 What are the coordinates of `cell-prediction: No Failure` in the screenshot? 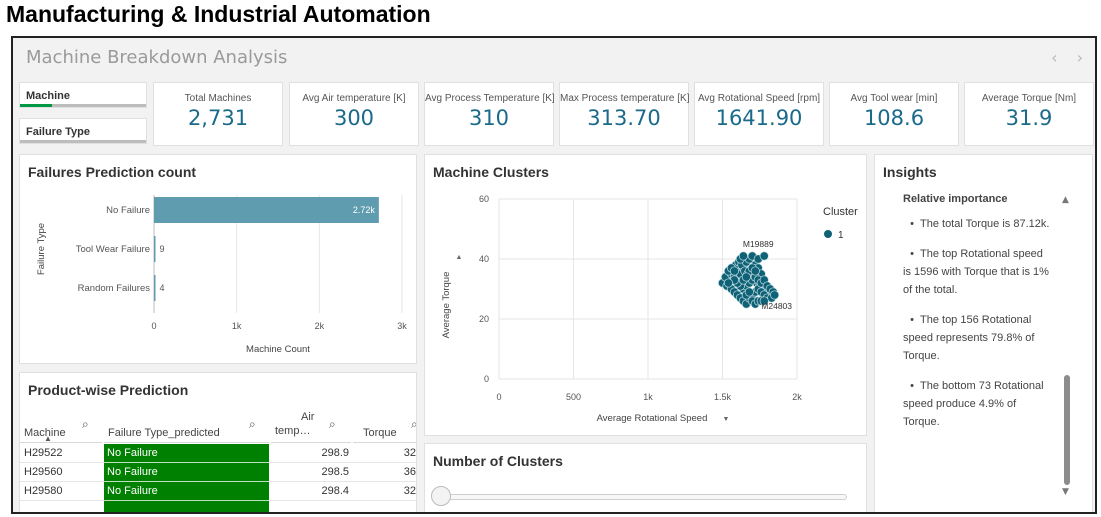 It's located at (186, 453).